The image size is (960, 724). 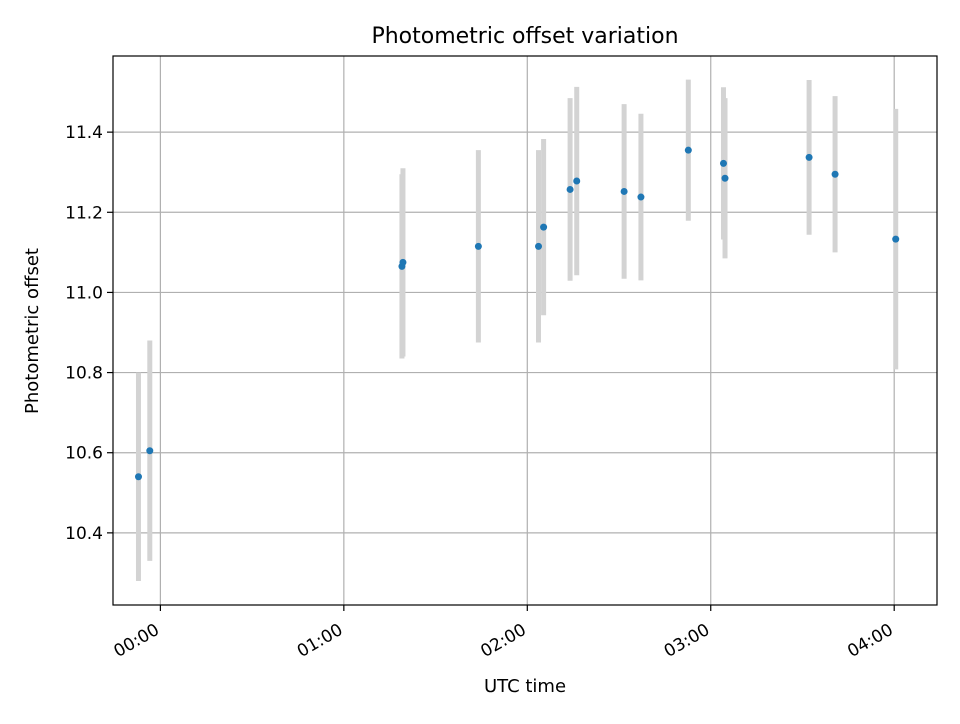 What do you see at coordinates (84, 133) in the screenshot?
I see `y-tick-label: 11.4` at bounding box center [84, 133].